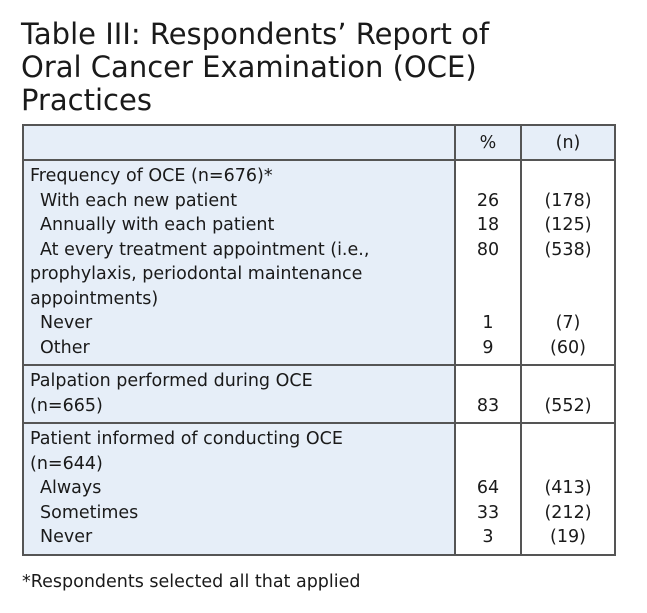 Image resolution: width=647 pixels, height=613 pixels. I want to click on row-label: Patient informed of conducting OCE, so click(186, 439).